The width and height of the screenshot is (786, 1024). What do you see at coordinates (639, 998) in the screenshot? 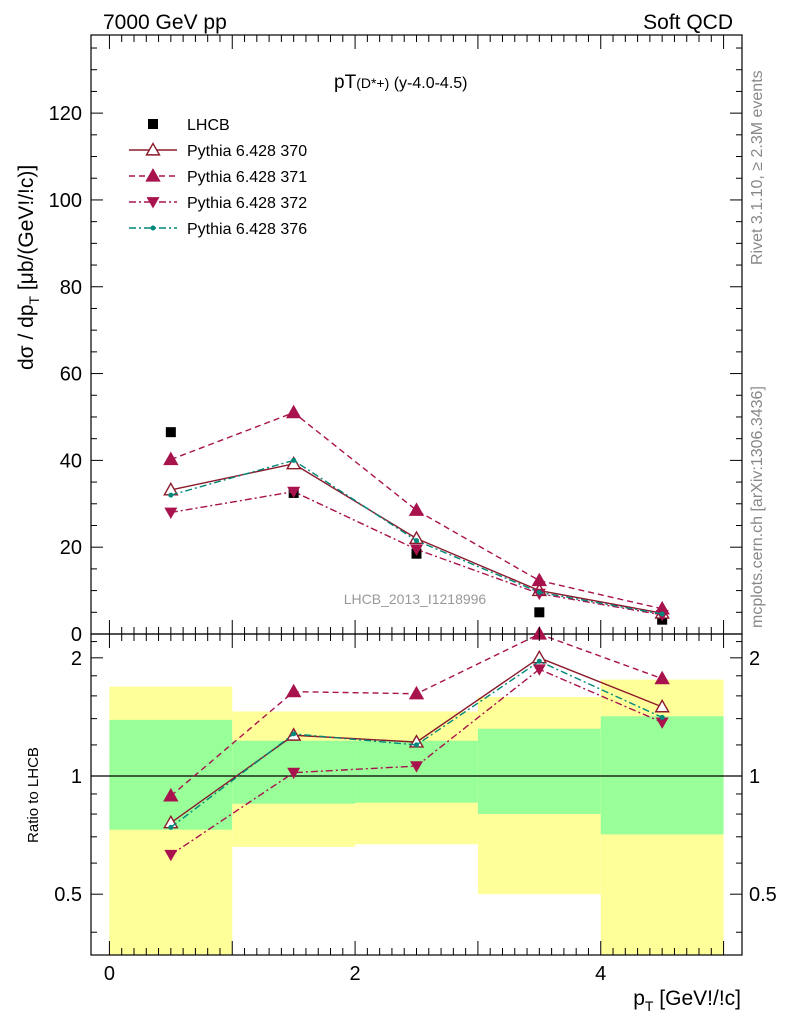
I see `x-axis-label-a: p` at bounding box center [639, 998].